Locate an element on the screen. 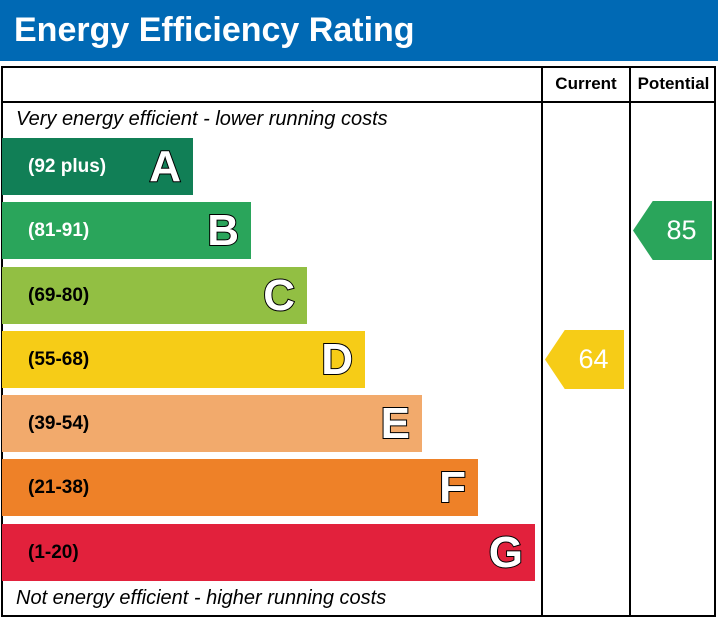 The width and height of the screenshot is (718, 619). band-d: (55-68) D is located at coordinates (183, 359).